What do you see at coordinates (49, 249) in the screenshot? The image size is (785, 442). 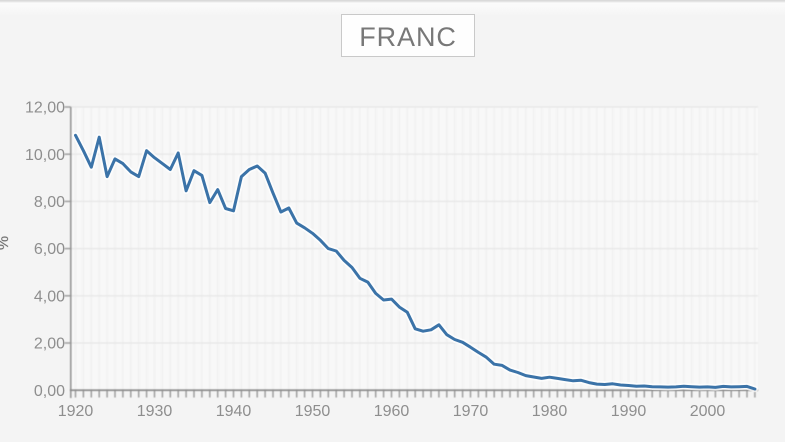 I see `svg-text: 6,00` at bounding box center [49, 249].